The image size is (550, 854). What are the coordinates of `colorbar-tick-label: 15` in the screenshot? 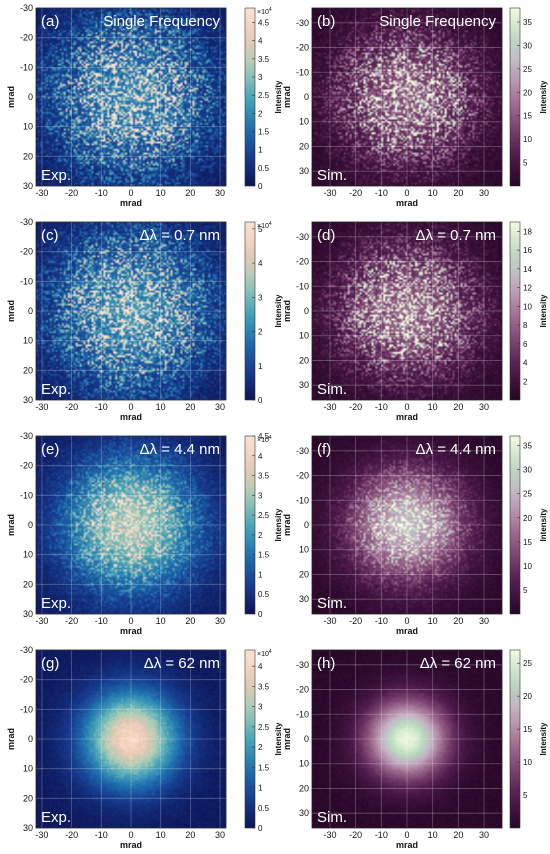 It's located at (527, 729).